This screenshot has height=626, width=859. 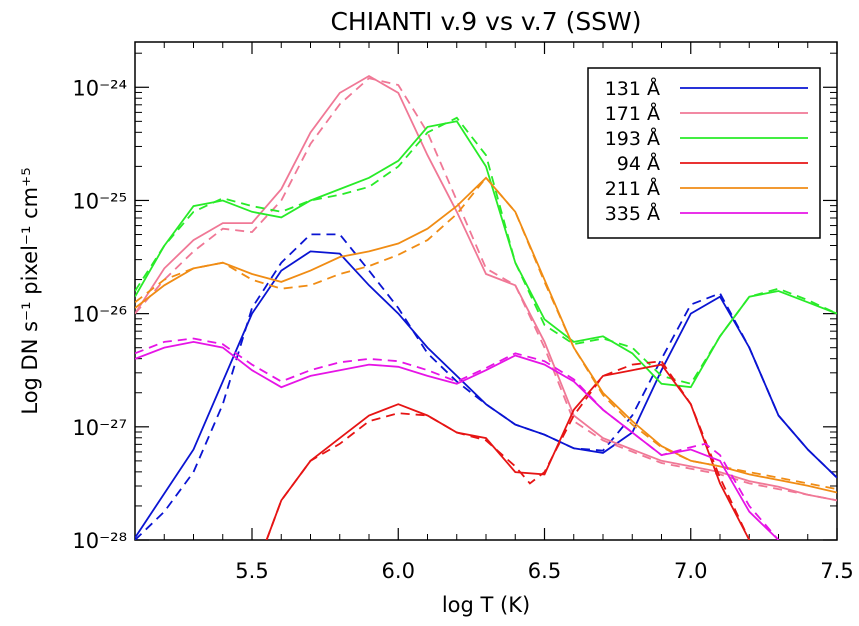 What do you see at coordinates (632, 88) in the screenshot?
I see `legend-label: 131 Å` at bounding box center [632, 88].